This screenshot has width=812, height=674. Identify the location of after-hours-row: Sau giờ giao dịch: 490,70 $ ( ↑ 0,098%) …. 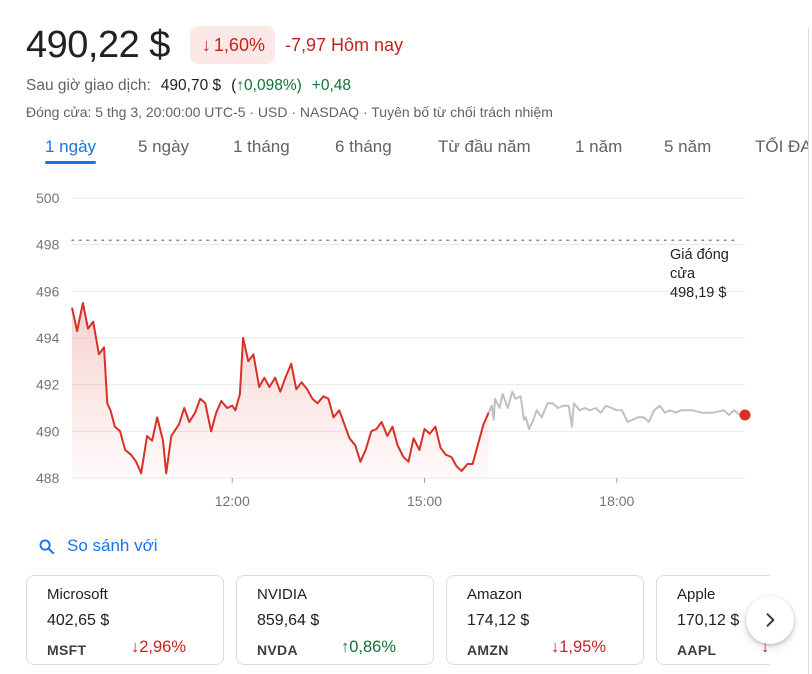
(188, 86).